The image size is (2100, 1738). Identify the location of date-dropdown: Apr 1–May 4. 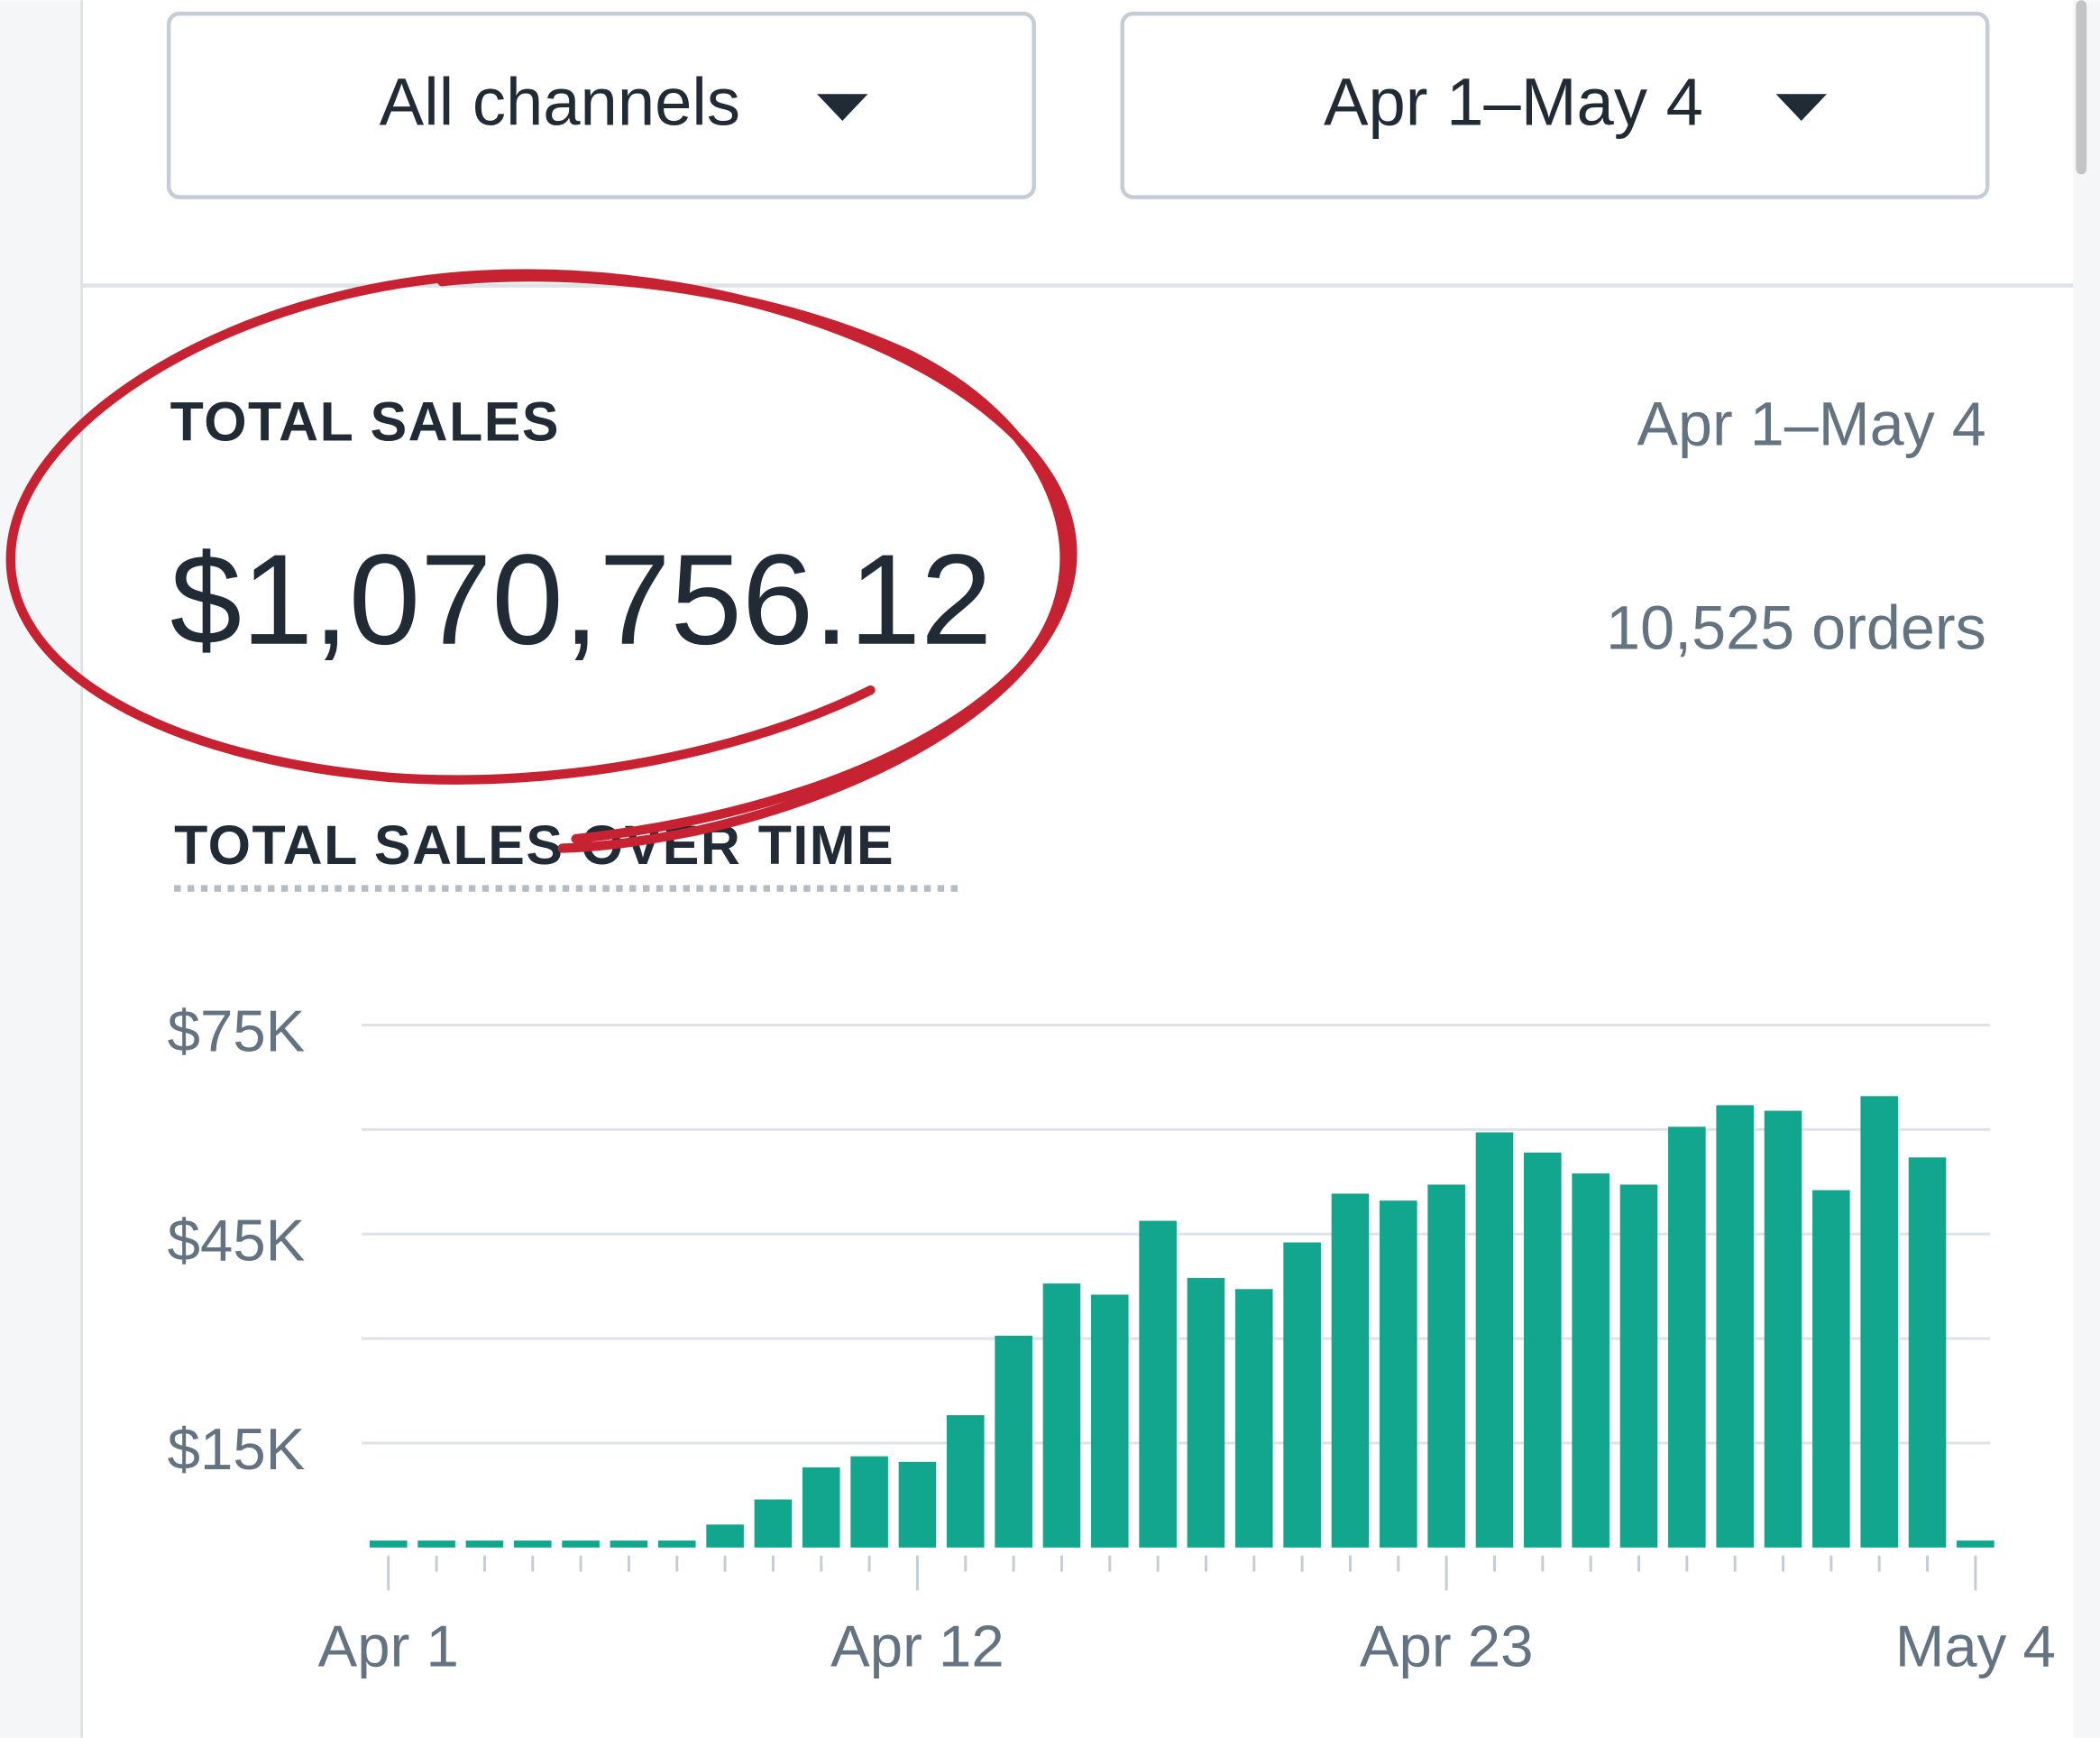
(1555, 105).